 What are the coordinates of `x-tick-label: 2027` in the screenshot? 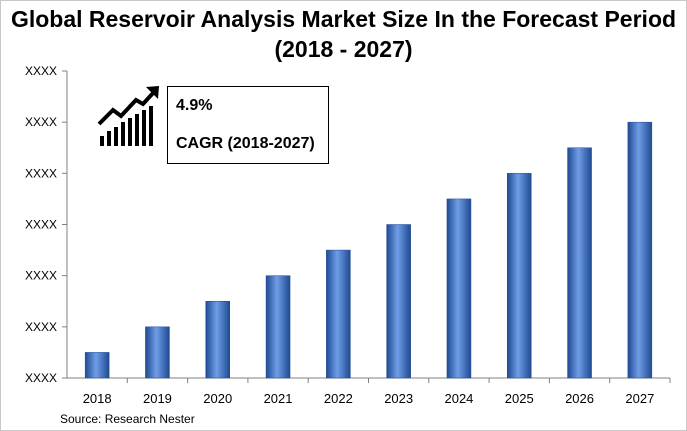 It's located at (639, 398).